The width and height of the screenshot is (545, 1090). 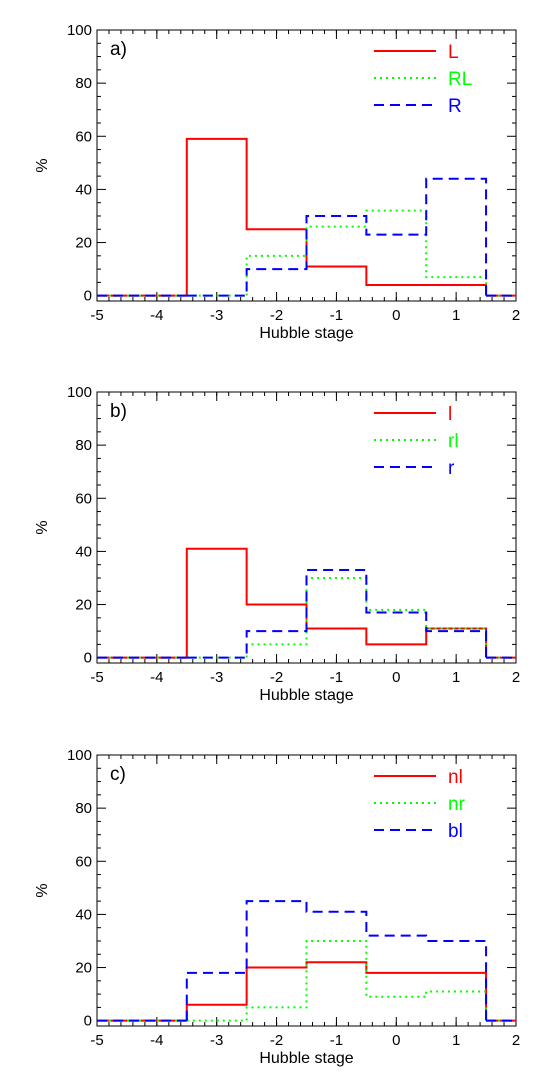 I want to click on series-step-nr, so click(x=337, y=980).